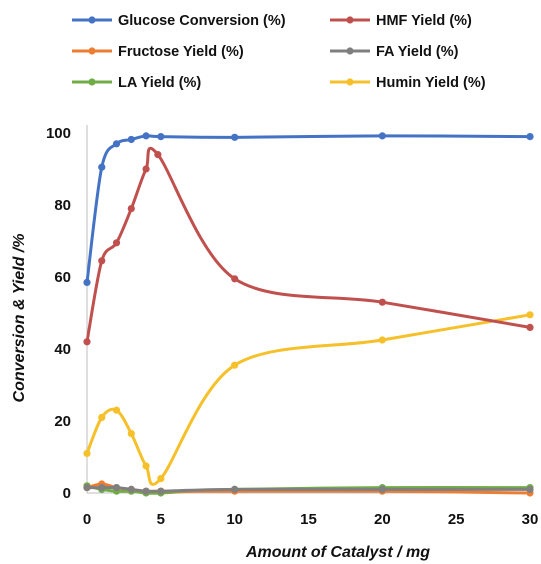  What do you see at coordinates (417, 52) in the screenshot?
I see `legend-label: FA Yield (%)` at bounding box center [417, 52].